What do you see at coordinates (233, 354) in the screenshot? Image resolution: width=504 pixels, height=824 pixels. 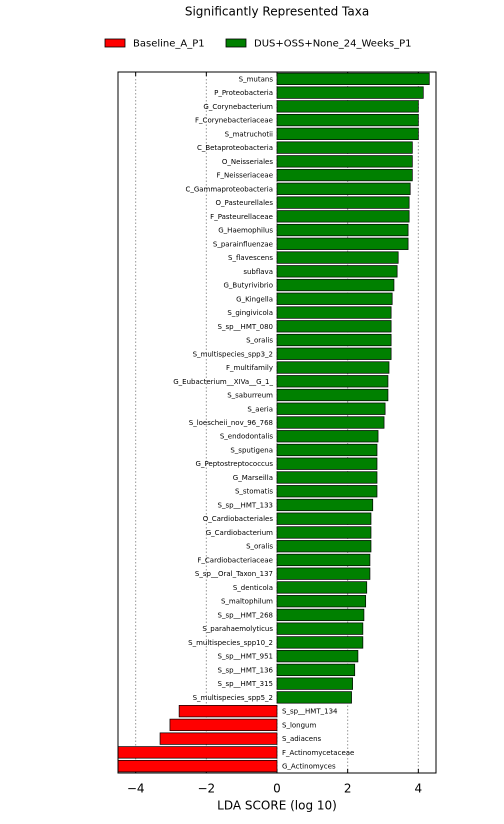 I see `category-label: S_multispecies_spp3_2` at bounding box center [233, 354].